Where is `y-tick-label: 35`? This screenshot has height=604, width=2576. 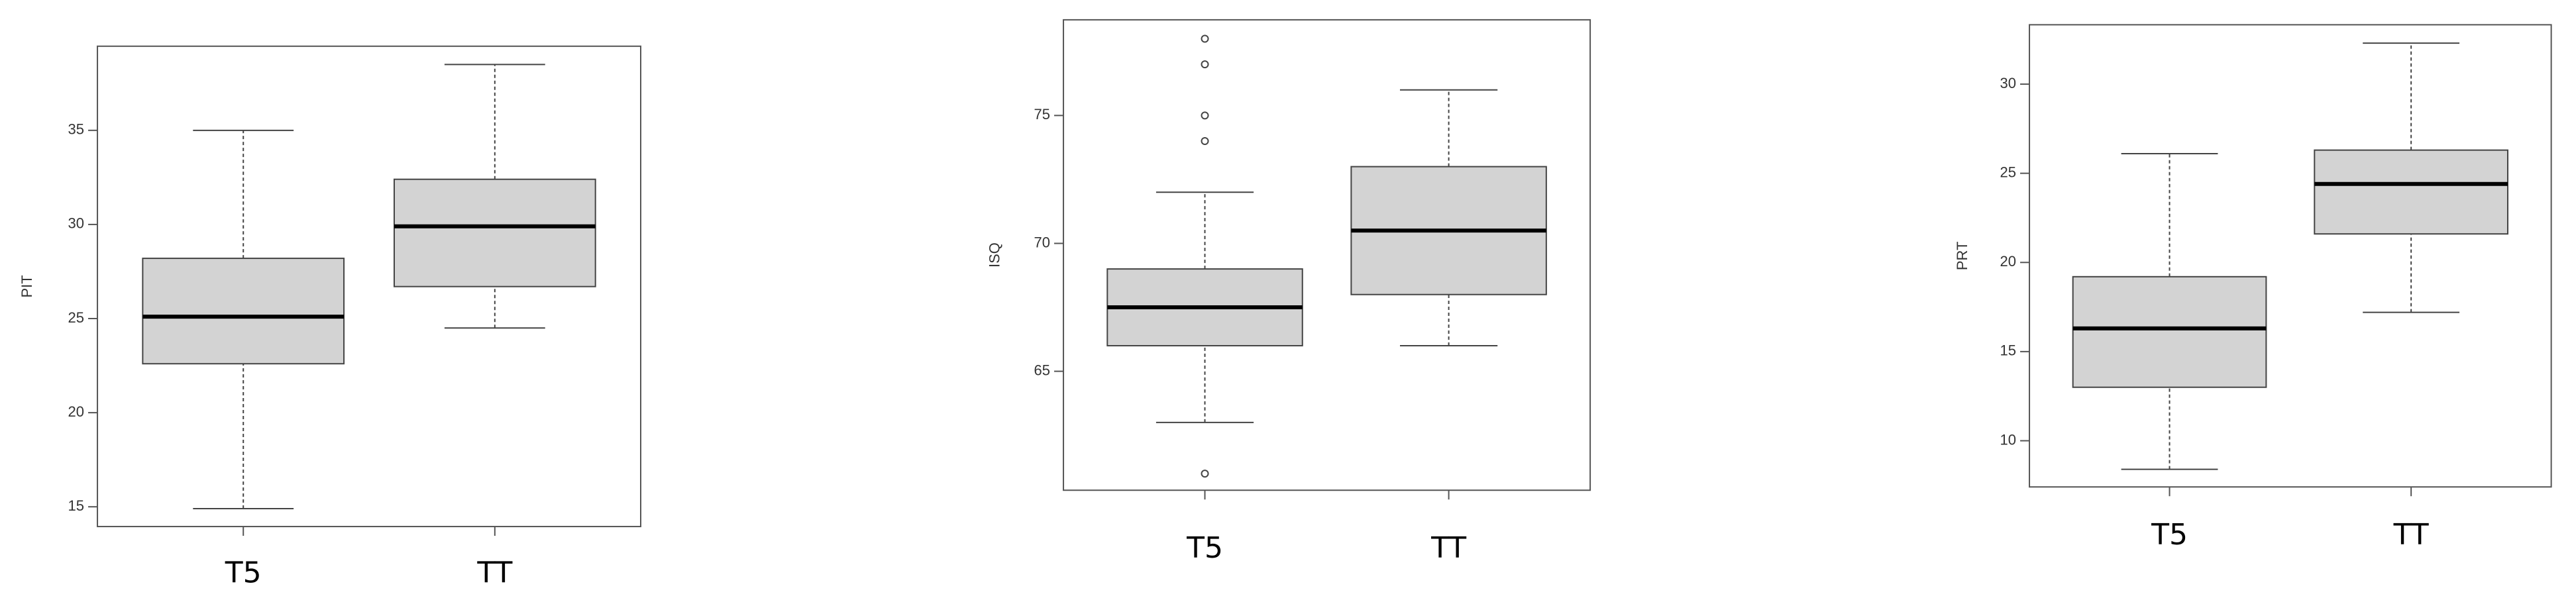 y-tick-label: 35 is located at coordinates (76, 129).